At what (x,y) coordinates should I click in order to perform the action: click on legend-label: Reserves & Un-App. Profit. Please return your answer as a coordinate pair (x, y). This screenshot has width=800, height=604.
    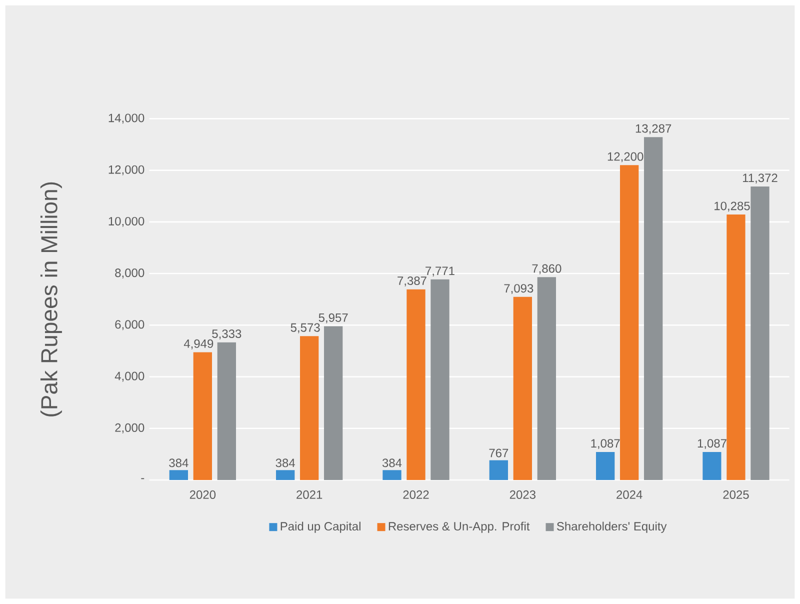
    Looking at the image, I should click on (459, 527).